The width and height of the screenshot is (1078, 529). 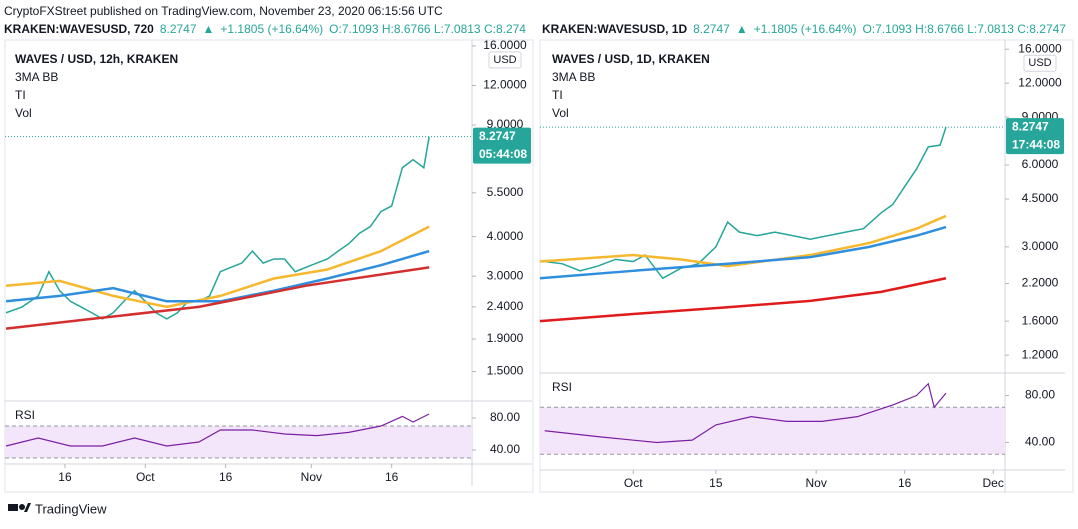 What do you see at coordinates (615, 29) in the screenshot?
I see `symbol: KRAKEN:WAVESUSD, 1D` at bounding box center [615, 29].